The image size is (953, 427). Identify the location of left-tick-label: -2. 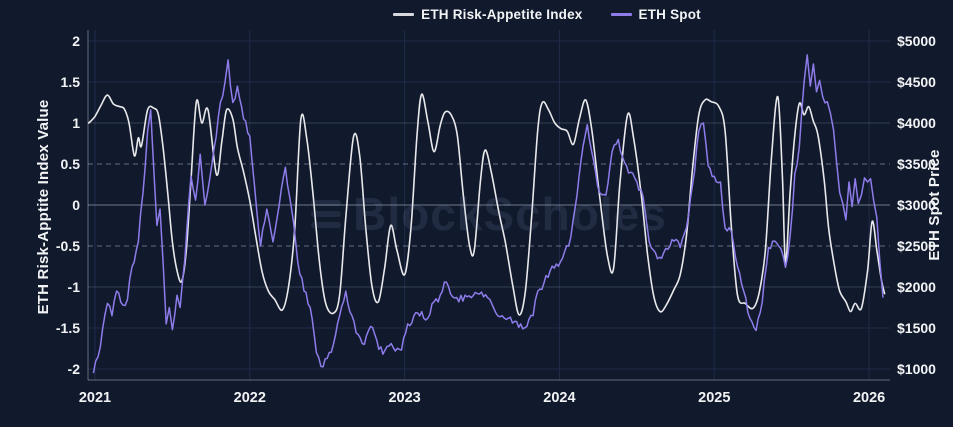
(73, 369).